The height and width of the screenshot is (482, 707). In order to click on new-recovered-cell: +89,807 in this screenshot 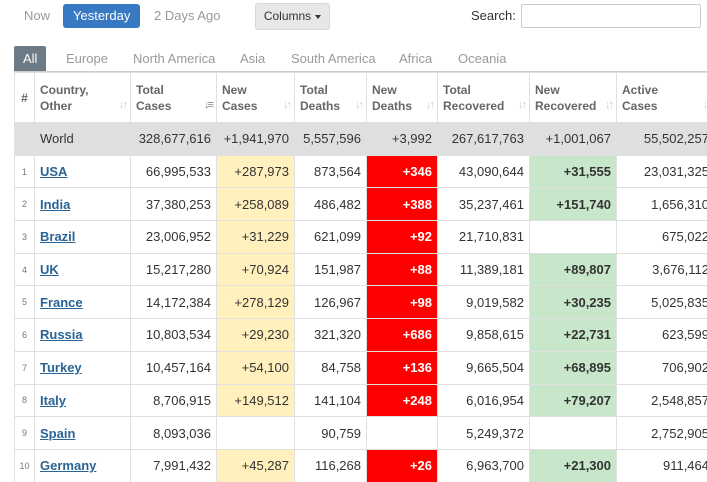, I will do `click(573, 269)`.